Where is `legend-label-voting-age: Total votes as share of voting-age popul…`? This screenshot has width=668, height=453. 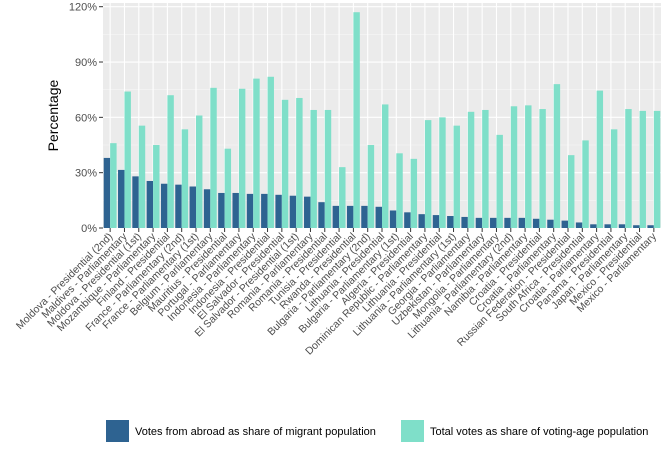 legend-label-voting-age: Total votes as share of voting-age popul… is located at coordinates (539, 432).